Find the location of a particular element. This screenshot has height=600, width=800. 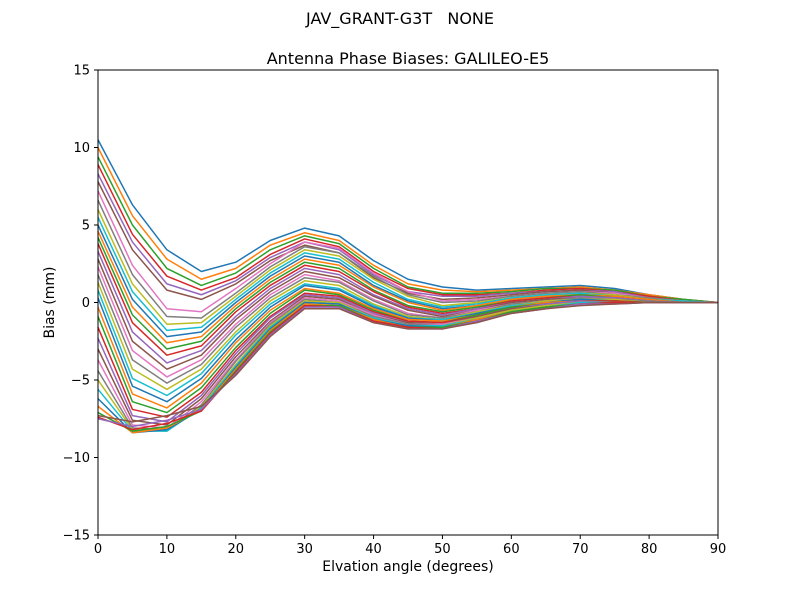

y-tick-label: −5 is located at coordinates (80, 381).